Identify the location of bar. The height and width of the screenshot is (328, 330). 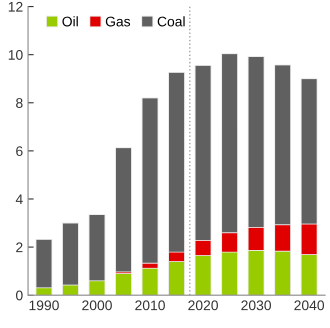
(150, 282).